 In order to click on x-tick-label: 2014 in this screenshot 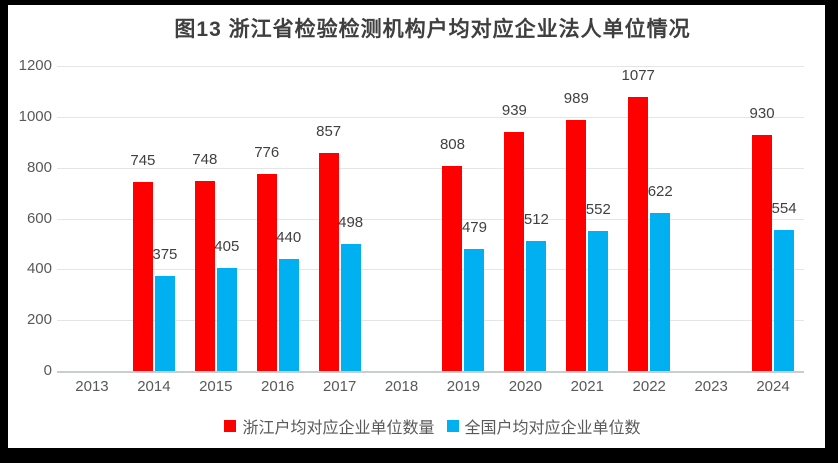, I will do `click(154, 386)`.